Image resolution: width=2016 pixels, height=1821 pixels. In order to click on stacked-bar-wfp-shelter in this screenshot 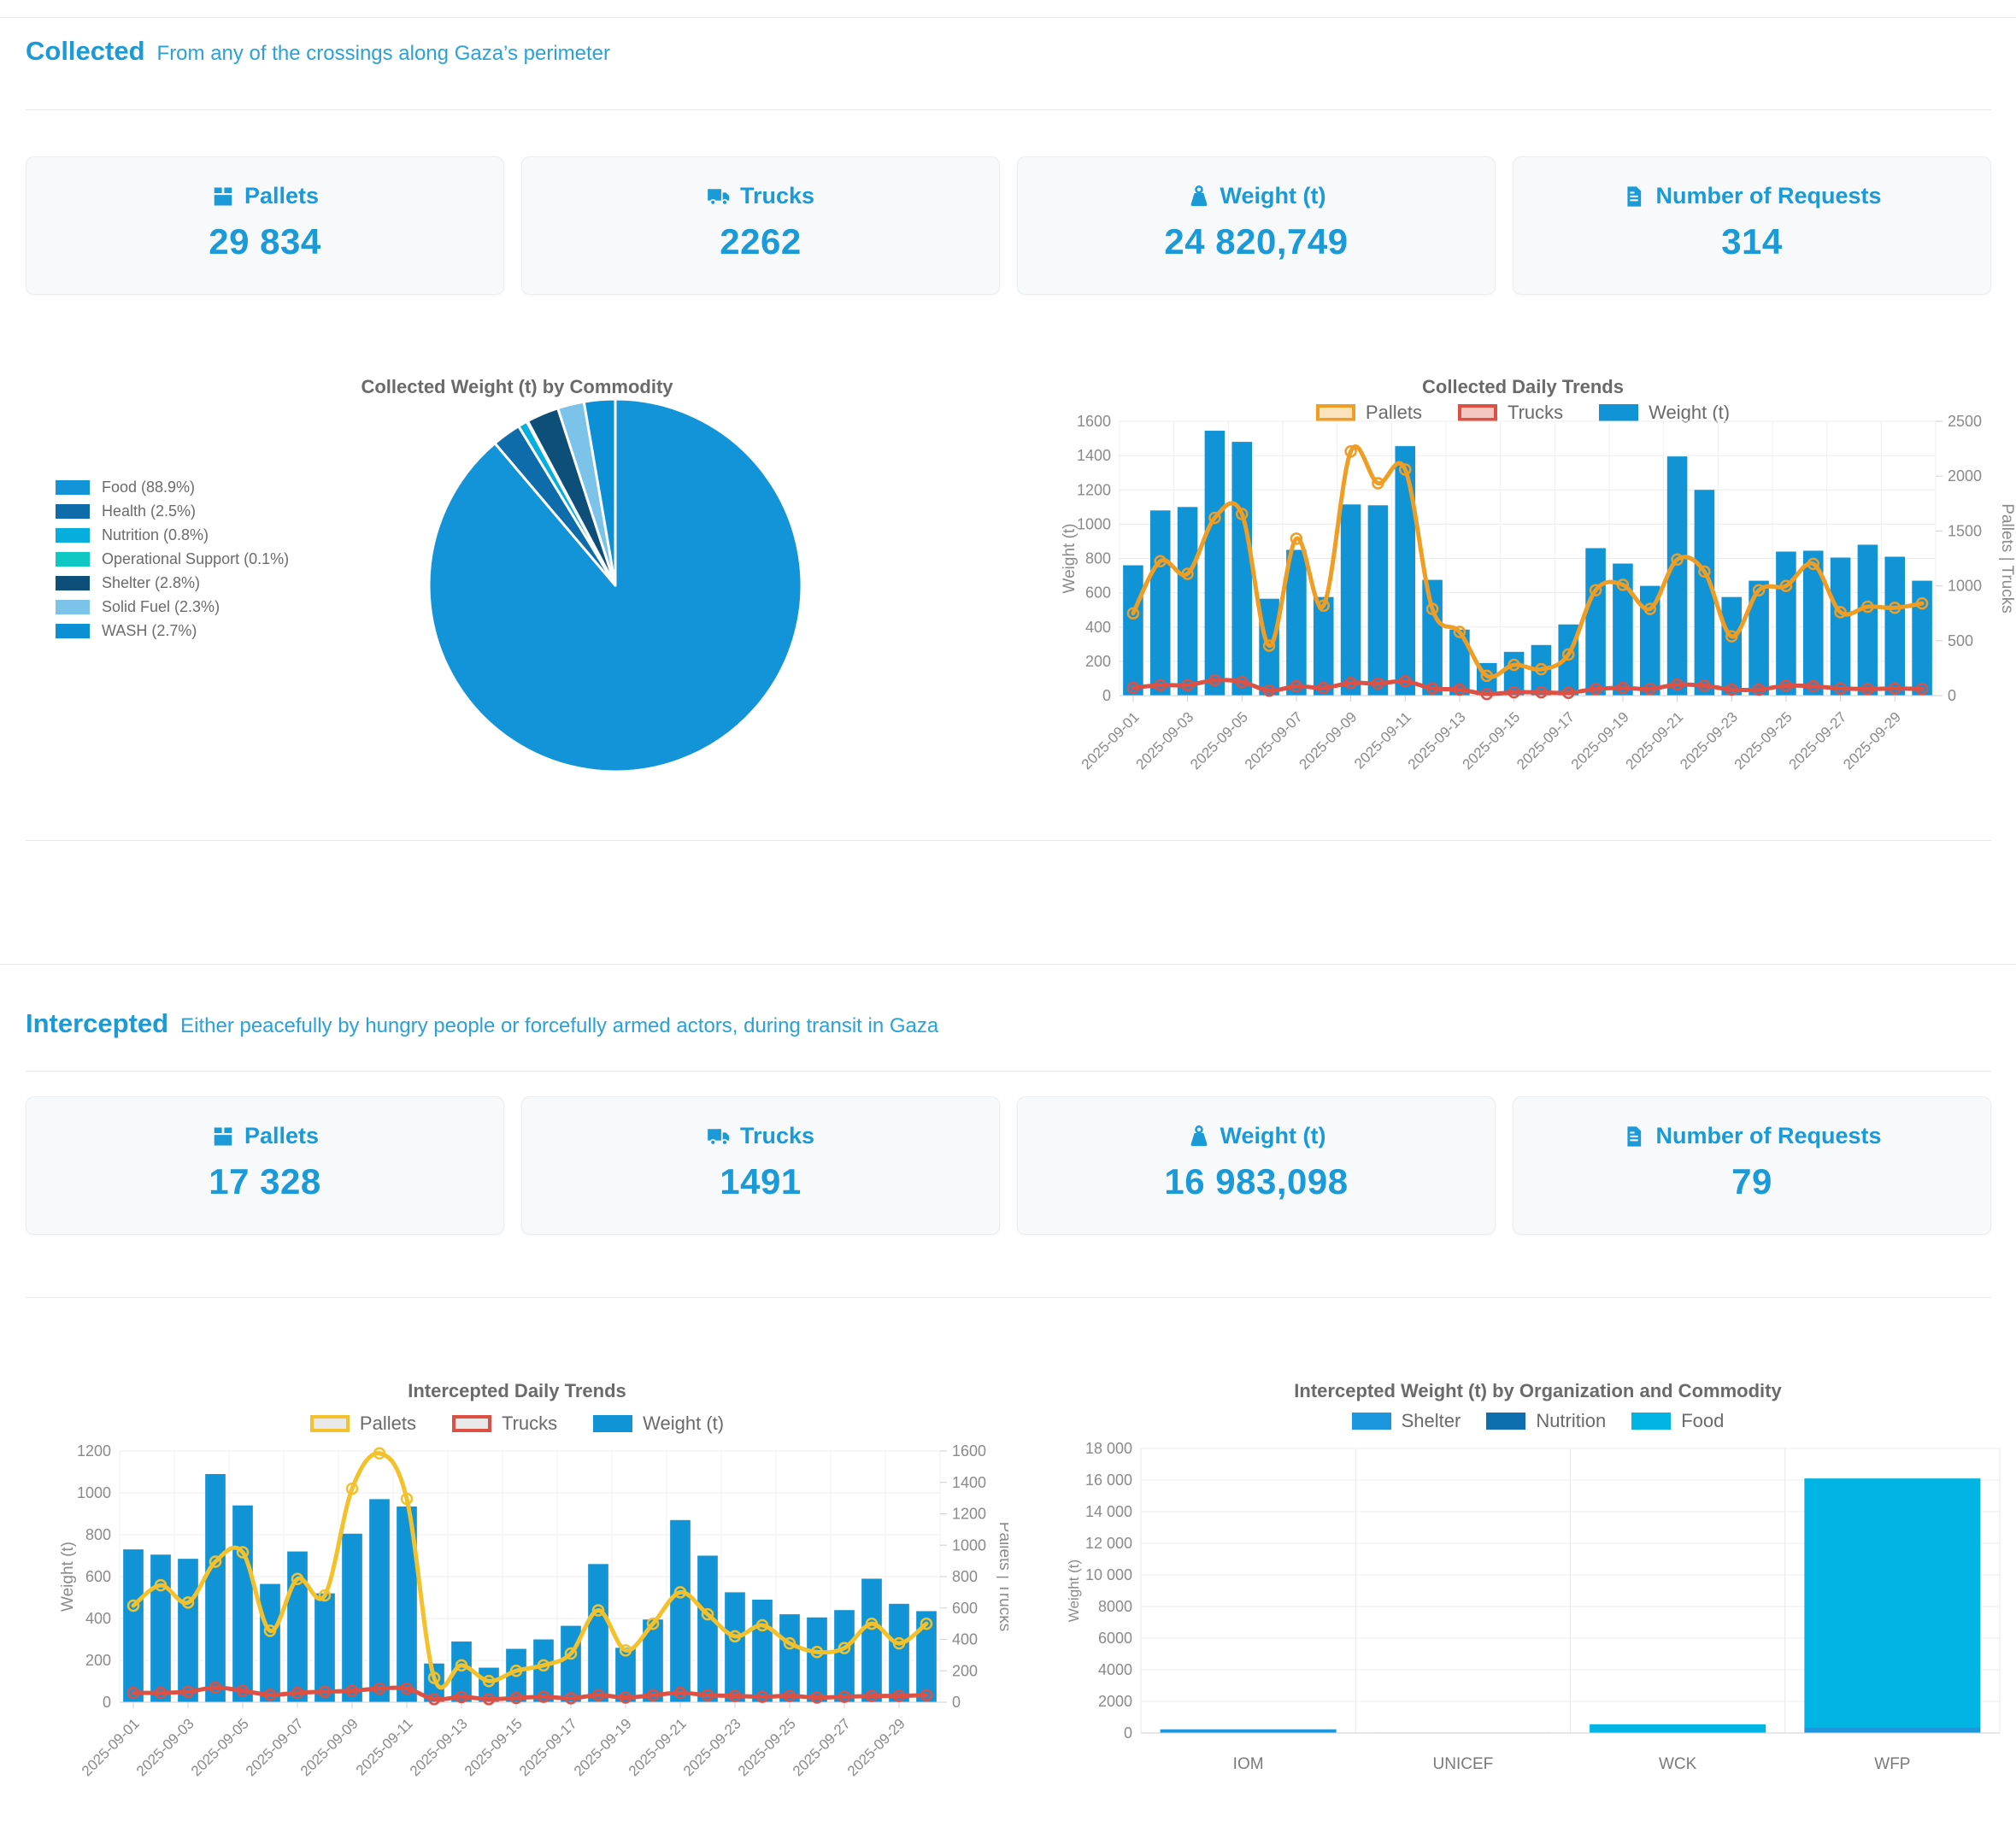, I will do `click(1892, 1730)`.